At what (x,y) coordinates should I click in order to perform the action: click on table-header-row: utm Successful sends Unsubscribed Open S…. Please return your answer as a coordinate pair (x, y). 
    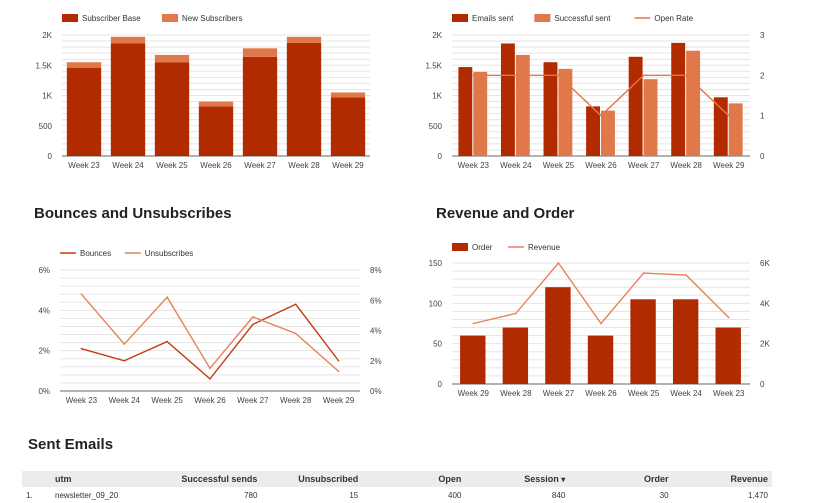
    Looking at the image, I should click on (397, 479).